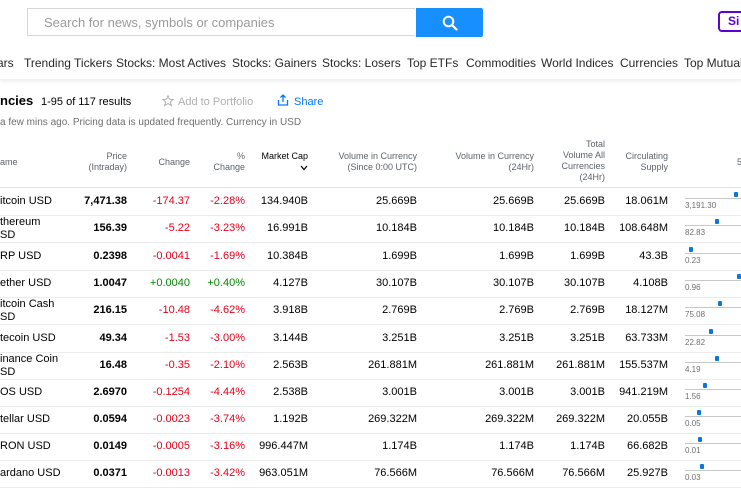 The width and height of the screenshot is (741, 488). I want to click on cell-pct-change: -3.42%, so click(227, 473).